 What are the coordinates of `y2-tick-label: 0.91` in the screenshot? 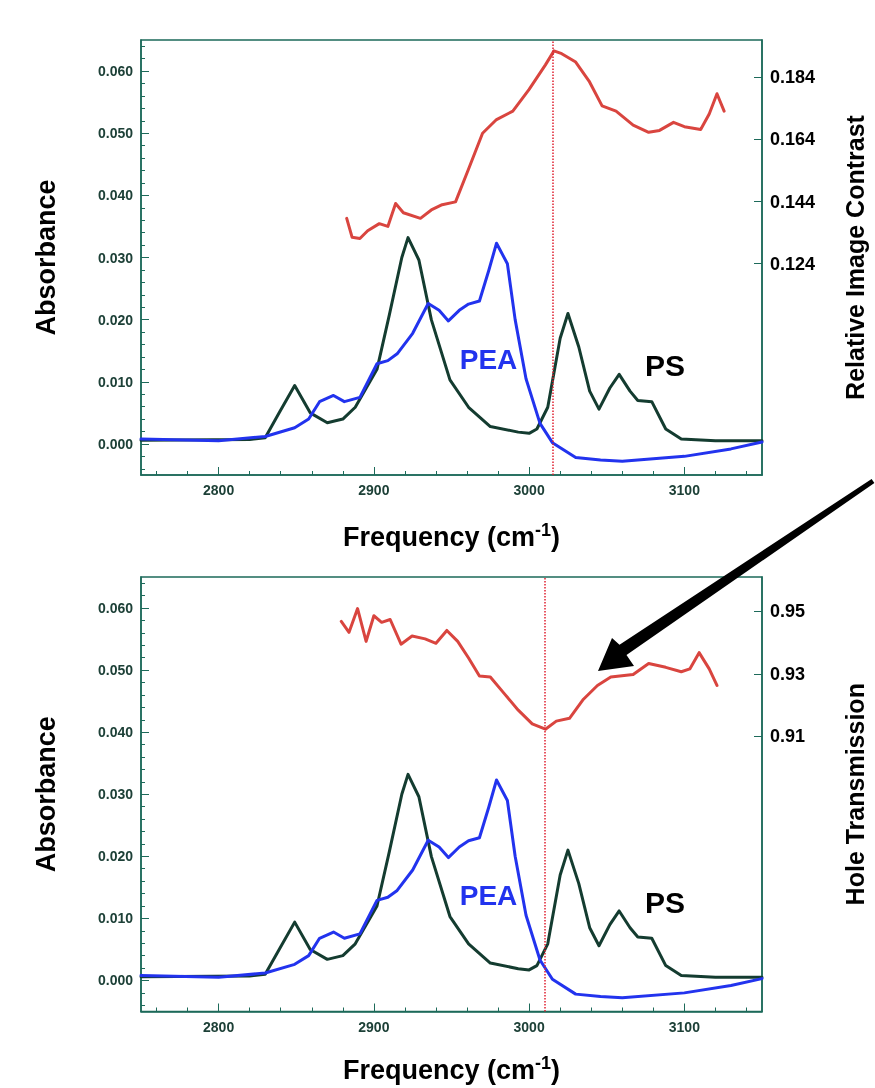 It's located at (788, 736).